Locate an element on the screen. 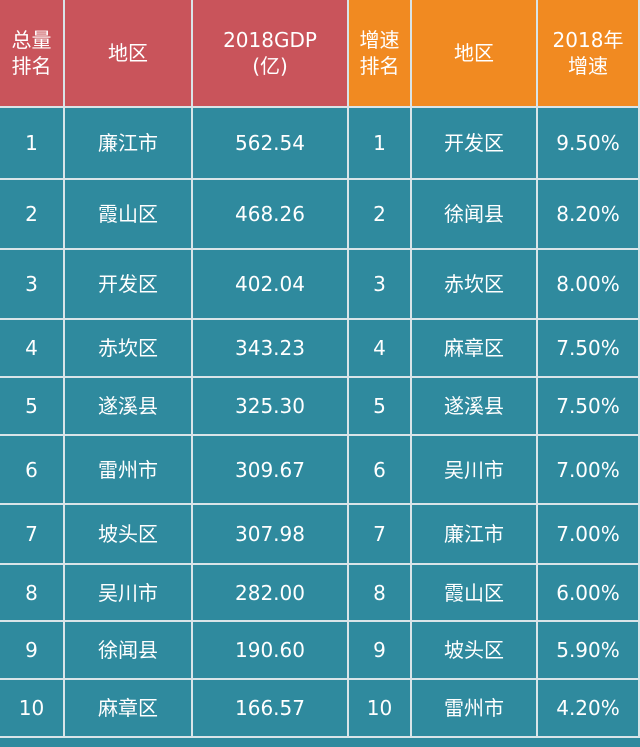 The image size is (640, 747). header-cell: 总量 排名 is located at coordinates (32, 54).